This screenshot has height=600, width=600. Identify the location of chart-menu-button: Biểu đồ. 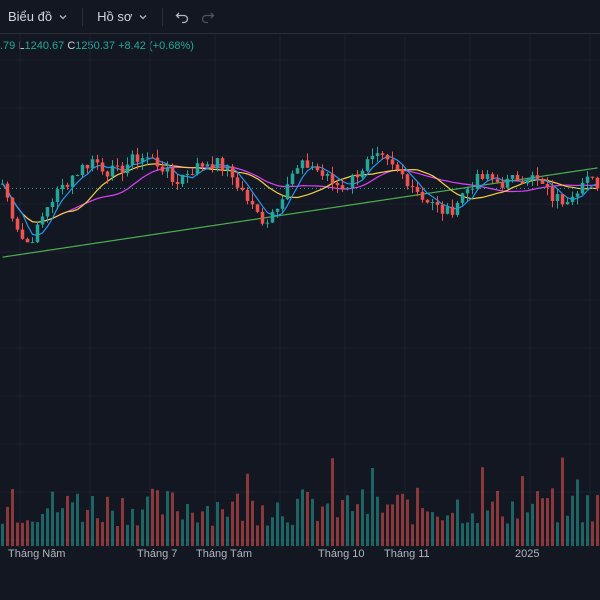
(38, 17).